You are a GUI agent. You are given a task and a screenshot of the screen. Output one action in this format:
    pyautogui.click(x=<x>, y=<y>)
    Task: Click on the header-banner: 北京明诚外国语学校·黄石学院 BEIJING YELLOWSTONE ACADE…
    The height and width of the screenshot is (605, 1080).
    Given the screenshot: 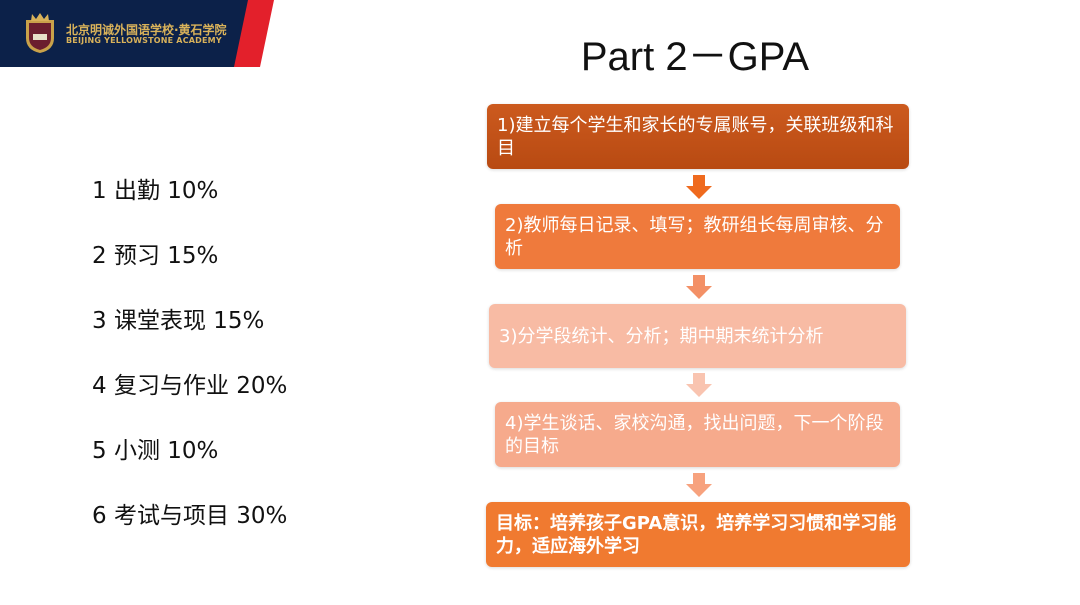 What is the action you would take?
    pyautogui.click(x=140, y=33)
    